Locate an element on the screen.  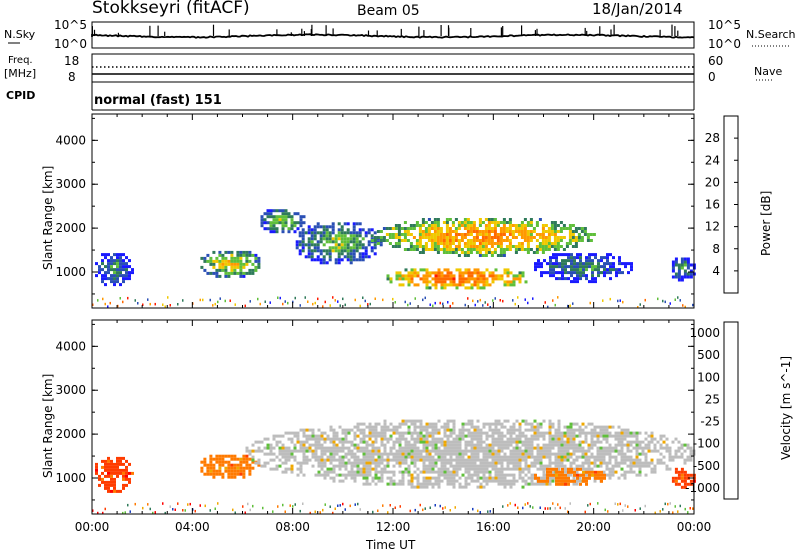
x-axis-label: Time UT is located at coordinates (391, 545).